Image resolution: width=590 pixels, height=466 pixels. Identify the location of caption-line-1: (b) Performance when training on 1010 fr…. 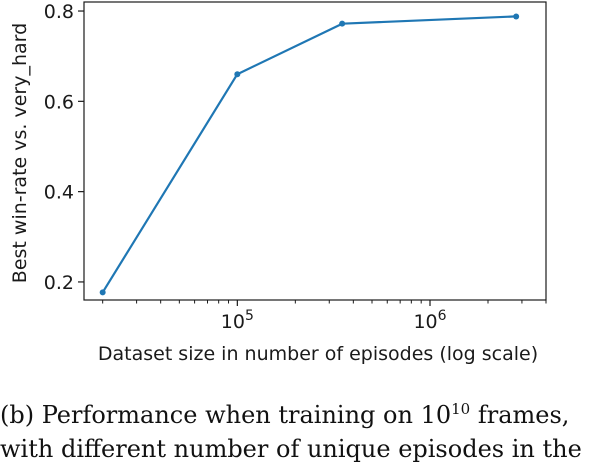
(285, 414).